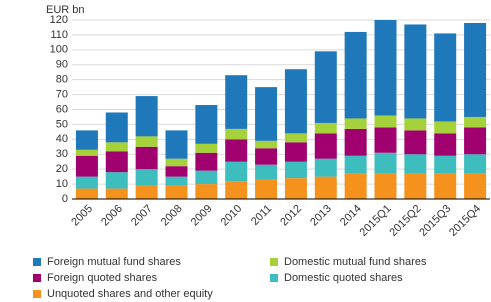 This screenshot has height=302, width=491. Describe the element at coordinates (102, 278) in the screenshot. I see `legend-label: Foreign quoted shares` at that location.